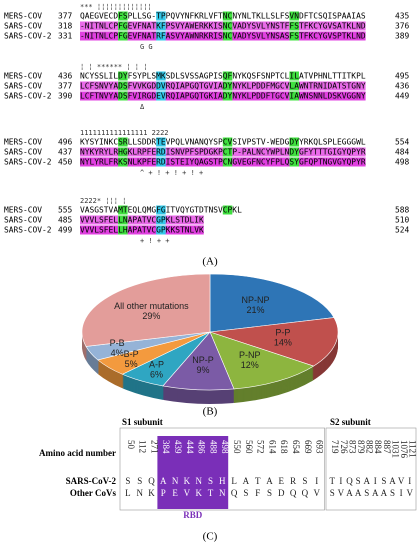 The width and height of the screenshot is (420, 550). What do you see at coordinates (387, 447) in the screenshot?
I see `amino-acid-number: 887` at bounding box center [387, 447].